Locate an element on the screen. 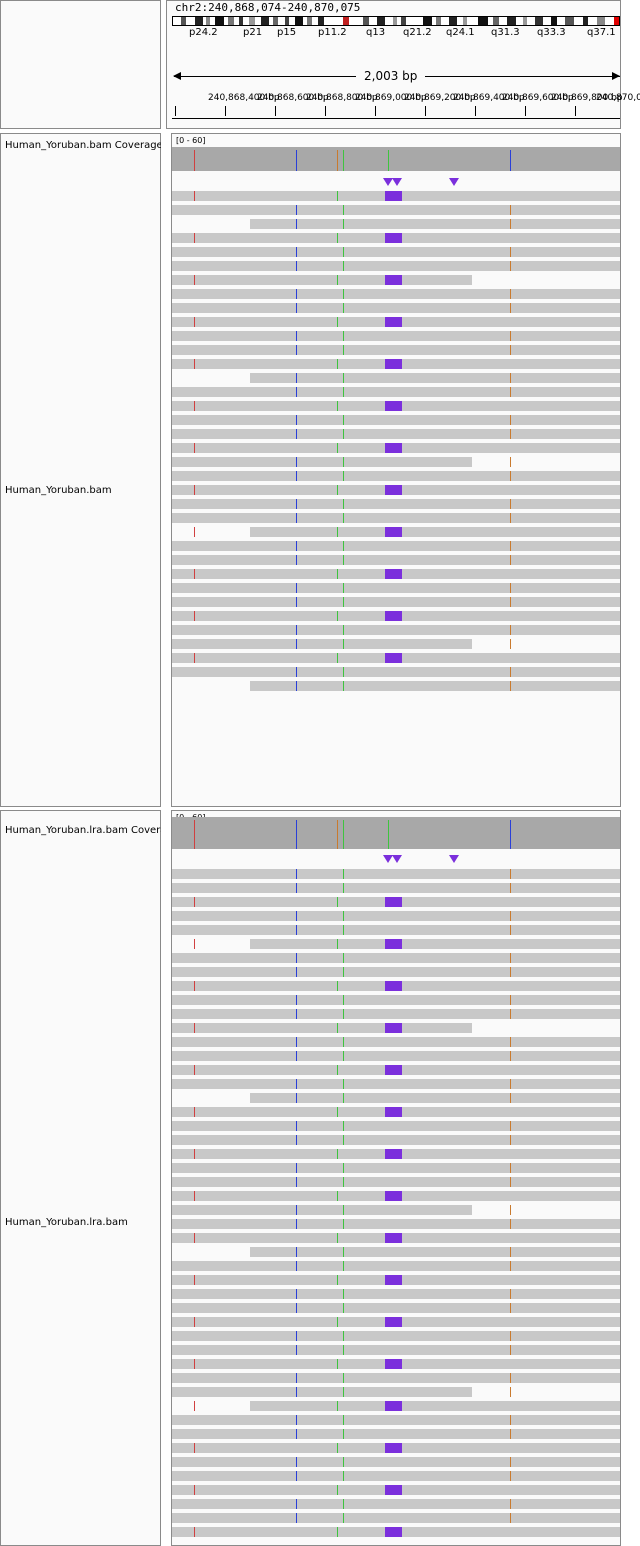 The height and width of the screenshot is (1546, 640). locus-readout: chr2:240,868,074-240,870,075 is located at coordinates (268, 7).